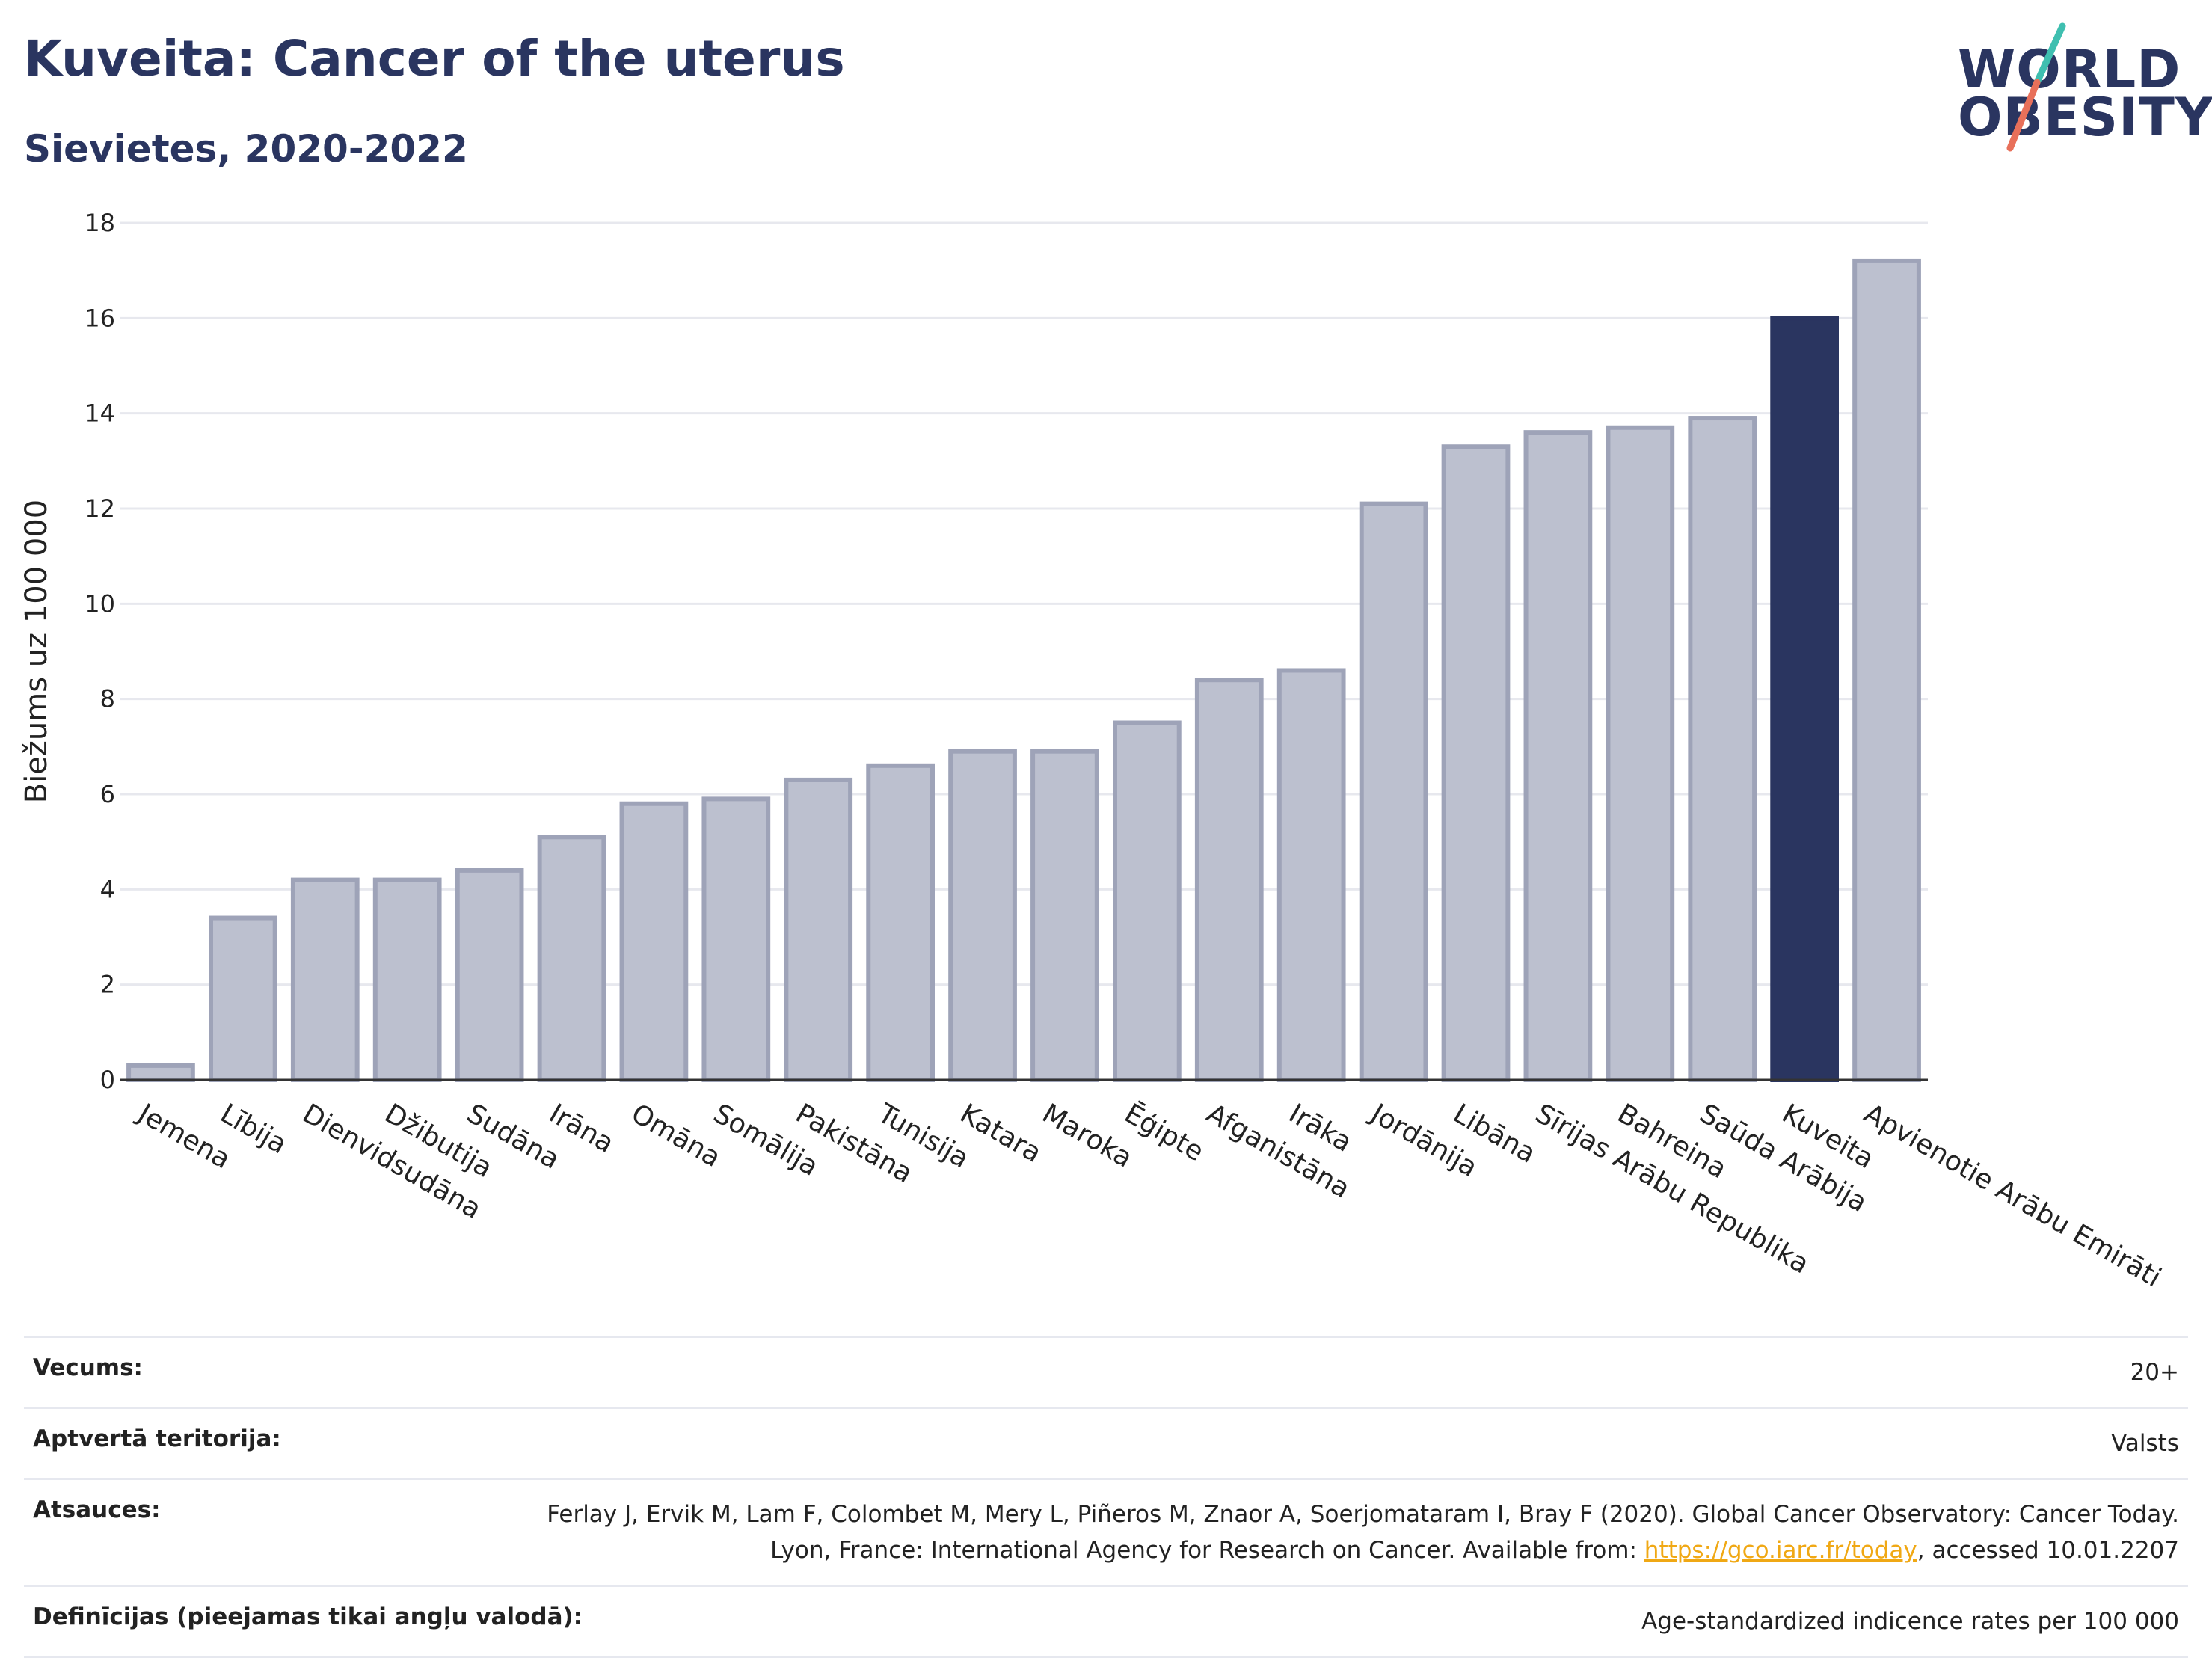 The image size is (2212, 1658). Describe the element at coordinates (1722, 749) in the screenshot. I see `bar-saūda-arābija` at that location.